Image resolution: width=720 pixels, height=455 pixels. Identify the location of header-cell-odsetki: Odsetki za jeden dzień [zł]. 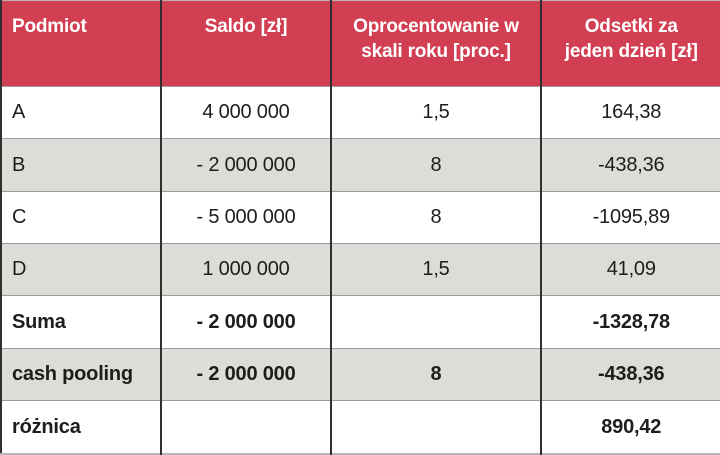
(630, 43).